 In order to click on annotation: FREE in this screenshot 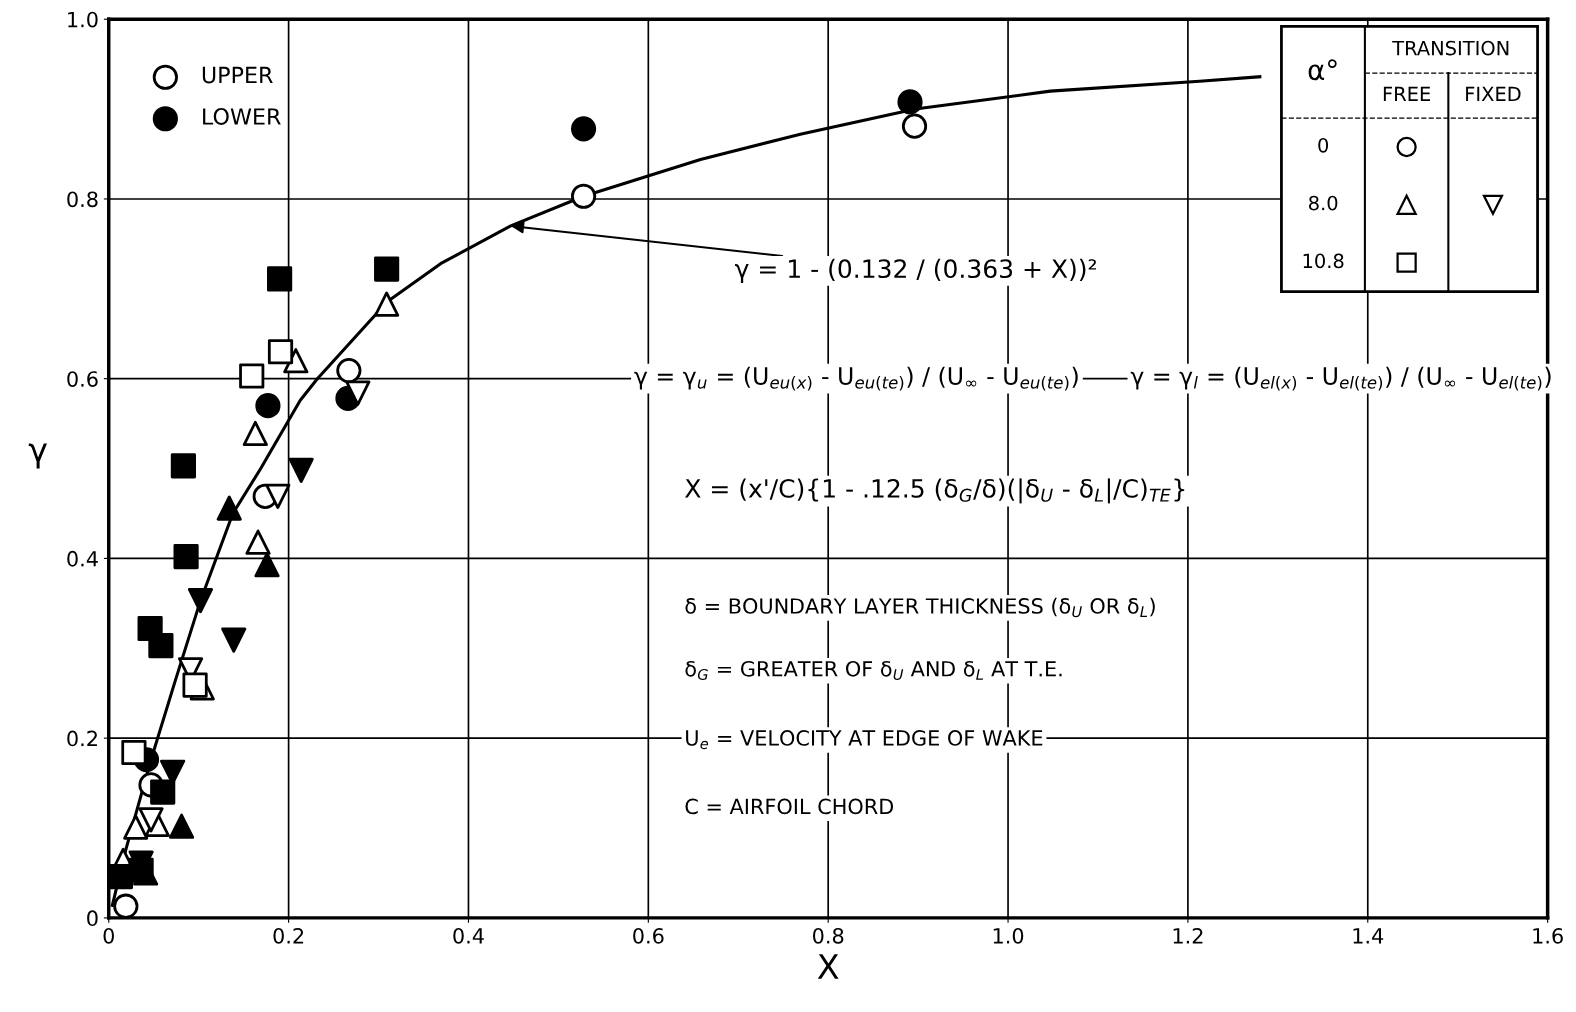, I will do `click(1407, 93)`.